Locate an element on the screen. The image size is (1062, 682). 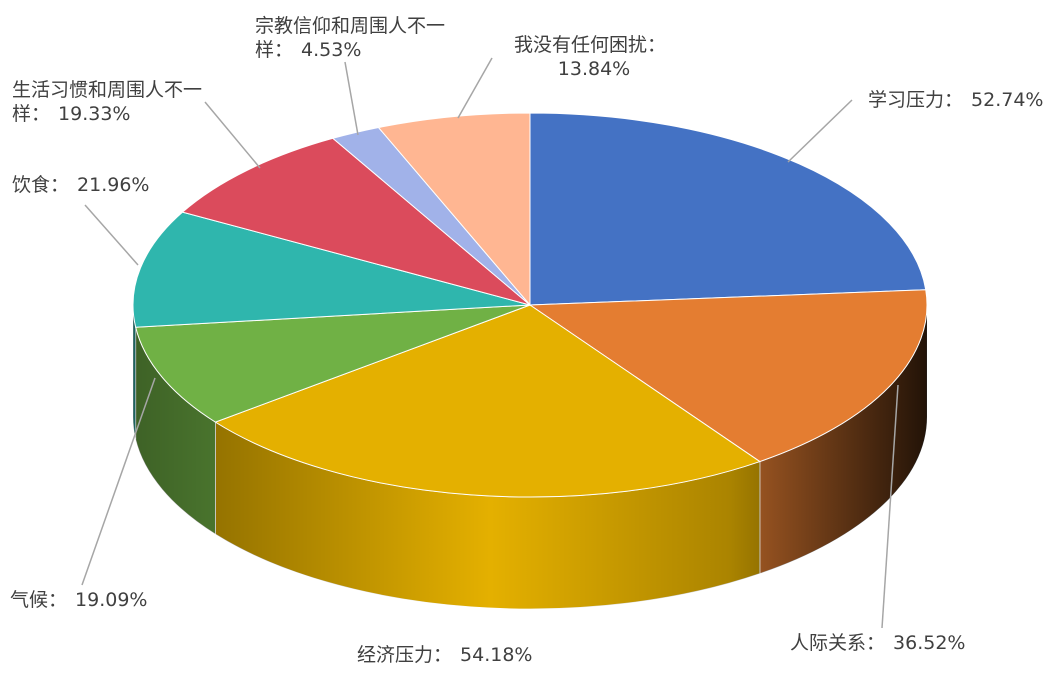
data-label: 经济压力： 54.18% is located at coordinates (467, 655).